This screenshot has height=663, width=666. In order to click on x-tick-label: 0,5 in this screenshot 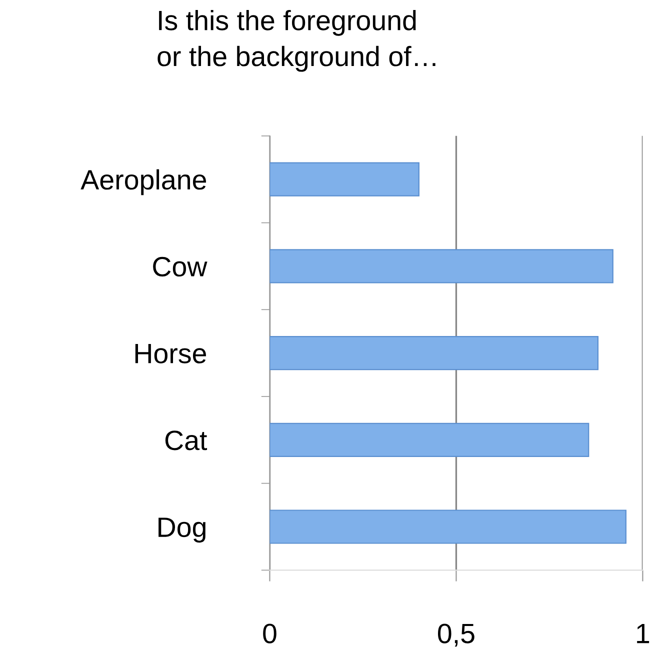, I will do `click(456, 635)`.